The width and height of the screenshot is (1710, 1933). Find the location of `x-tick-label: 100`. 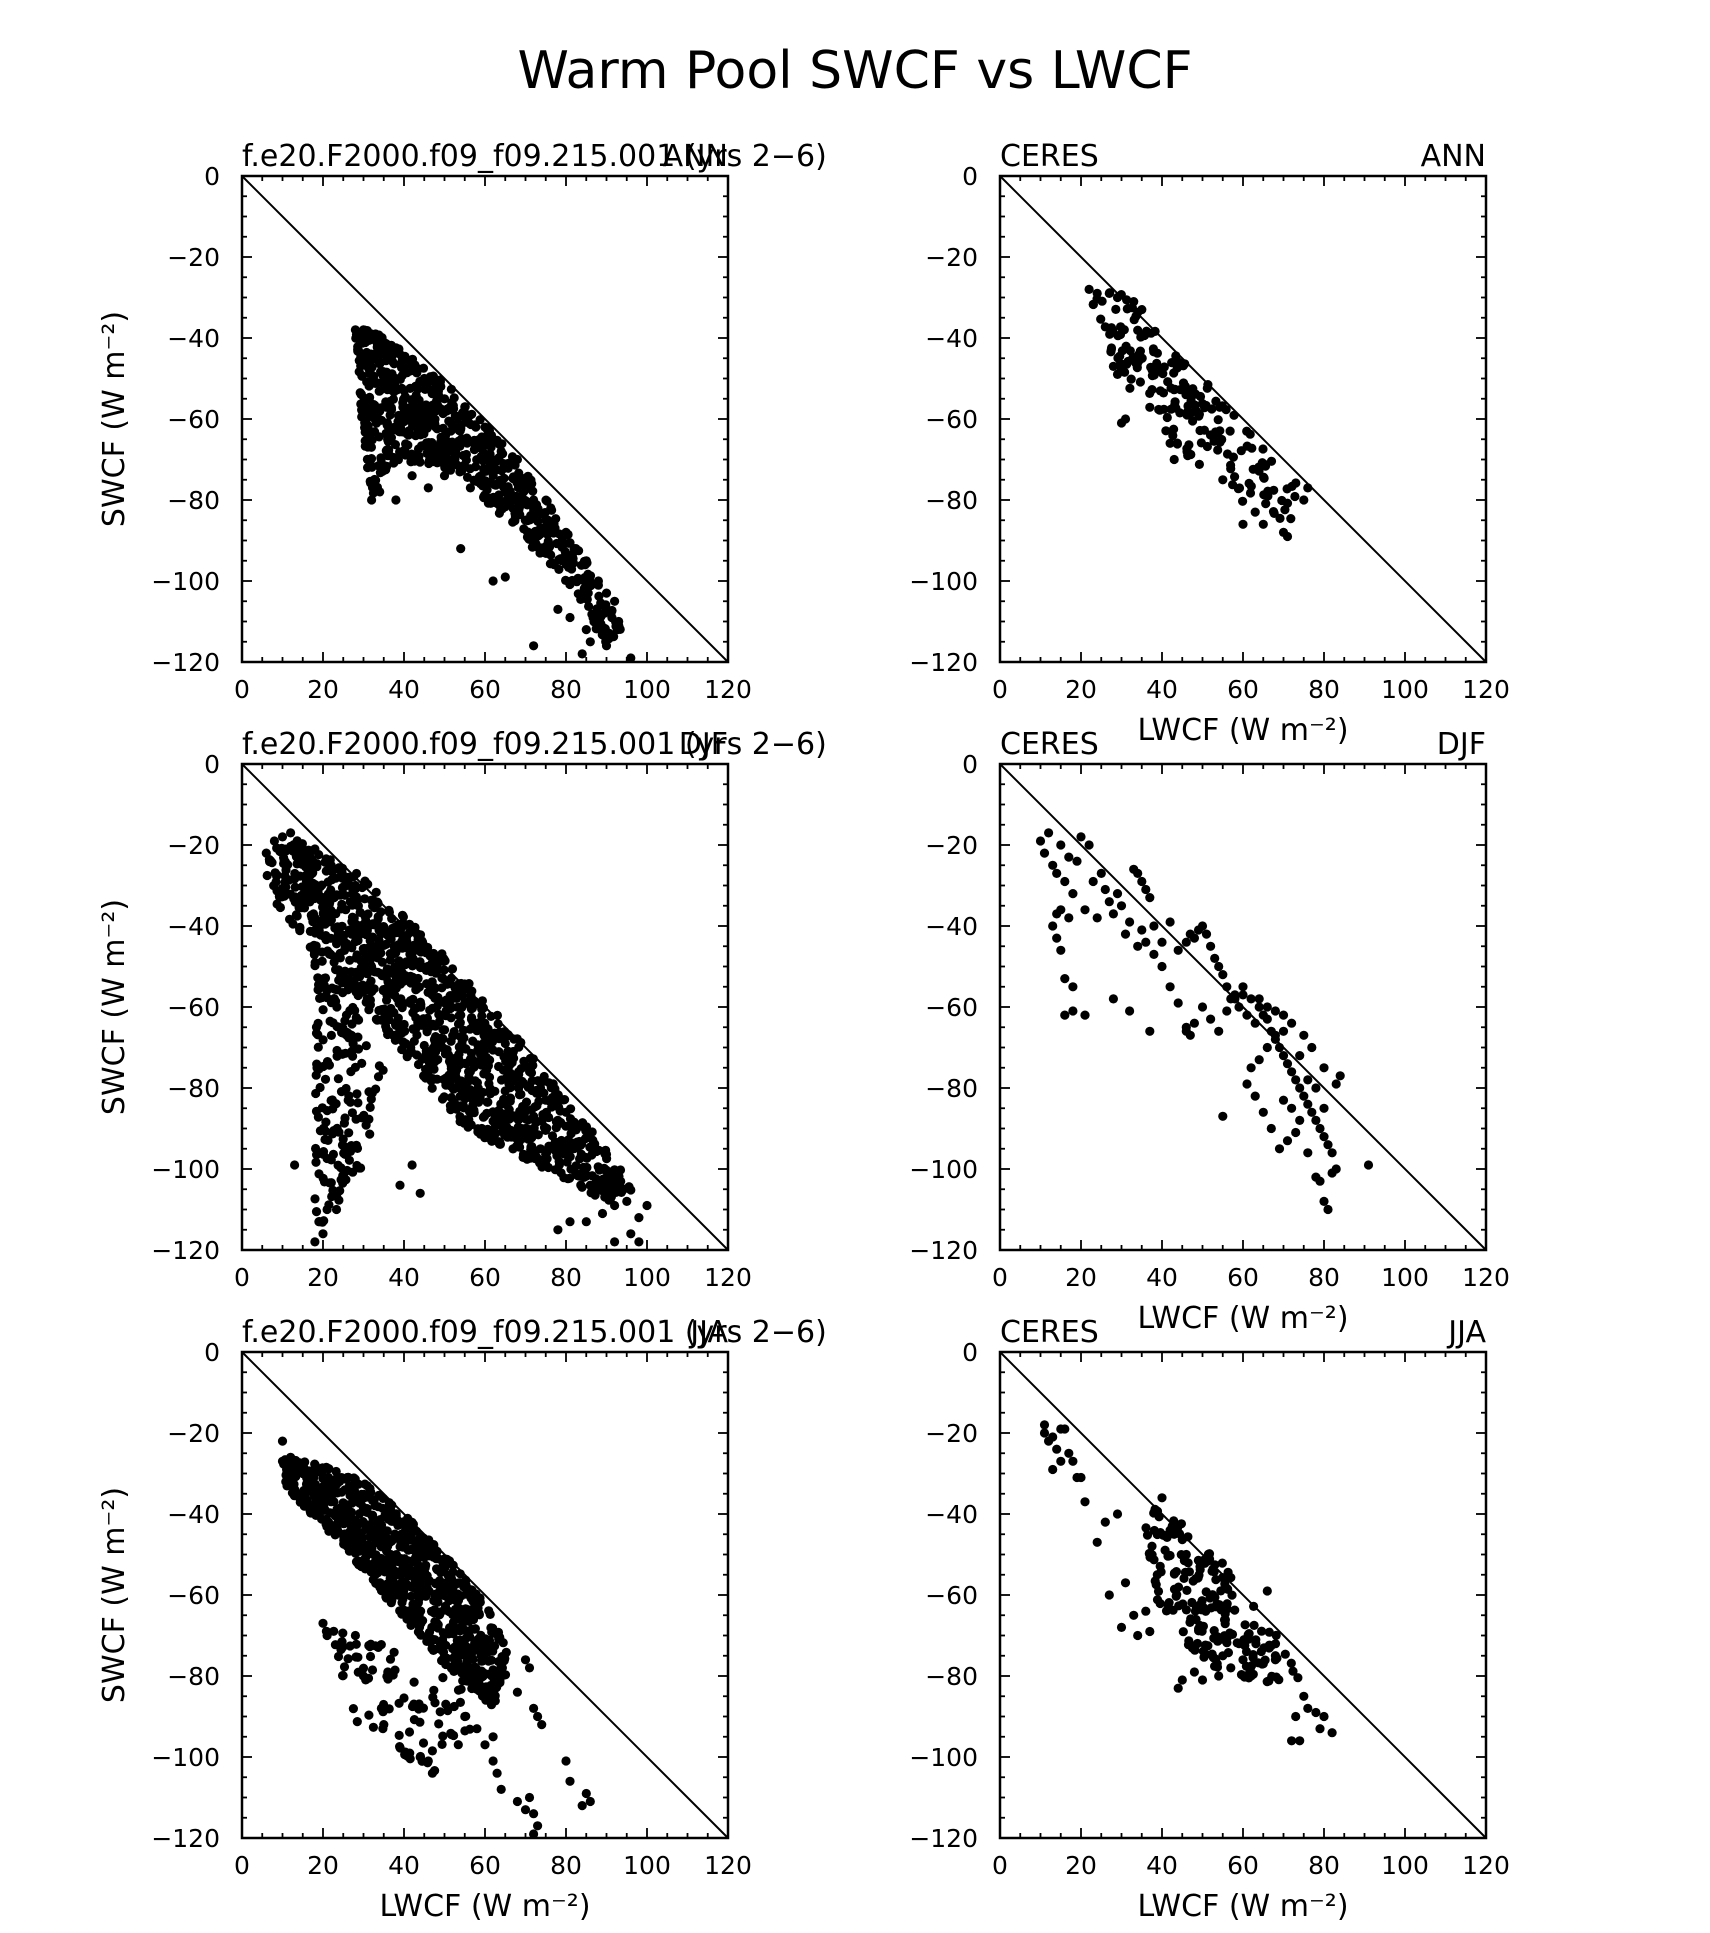

x-tick-label: 100 is located at coordinates (1405, 1277).